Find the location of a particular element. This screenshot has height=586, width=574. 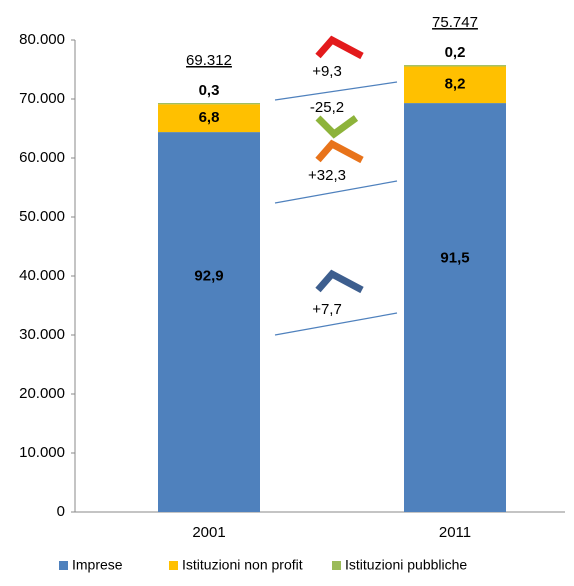

x-tick-label: 2011 is located at coordinates (455, 532).